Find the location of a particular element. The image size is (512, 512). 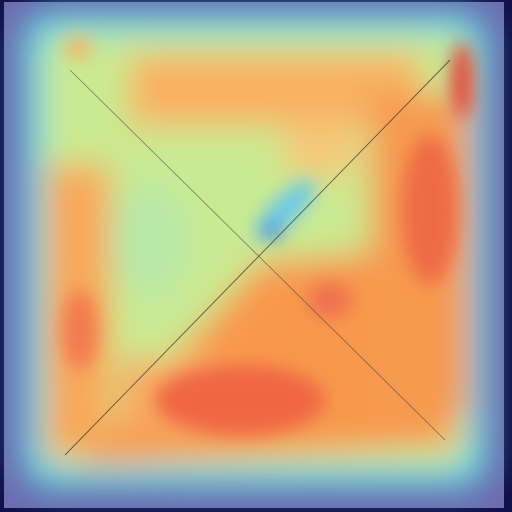

warm-spot is located at coordinates (78, 48).